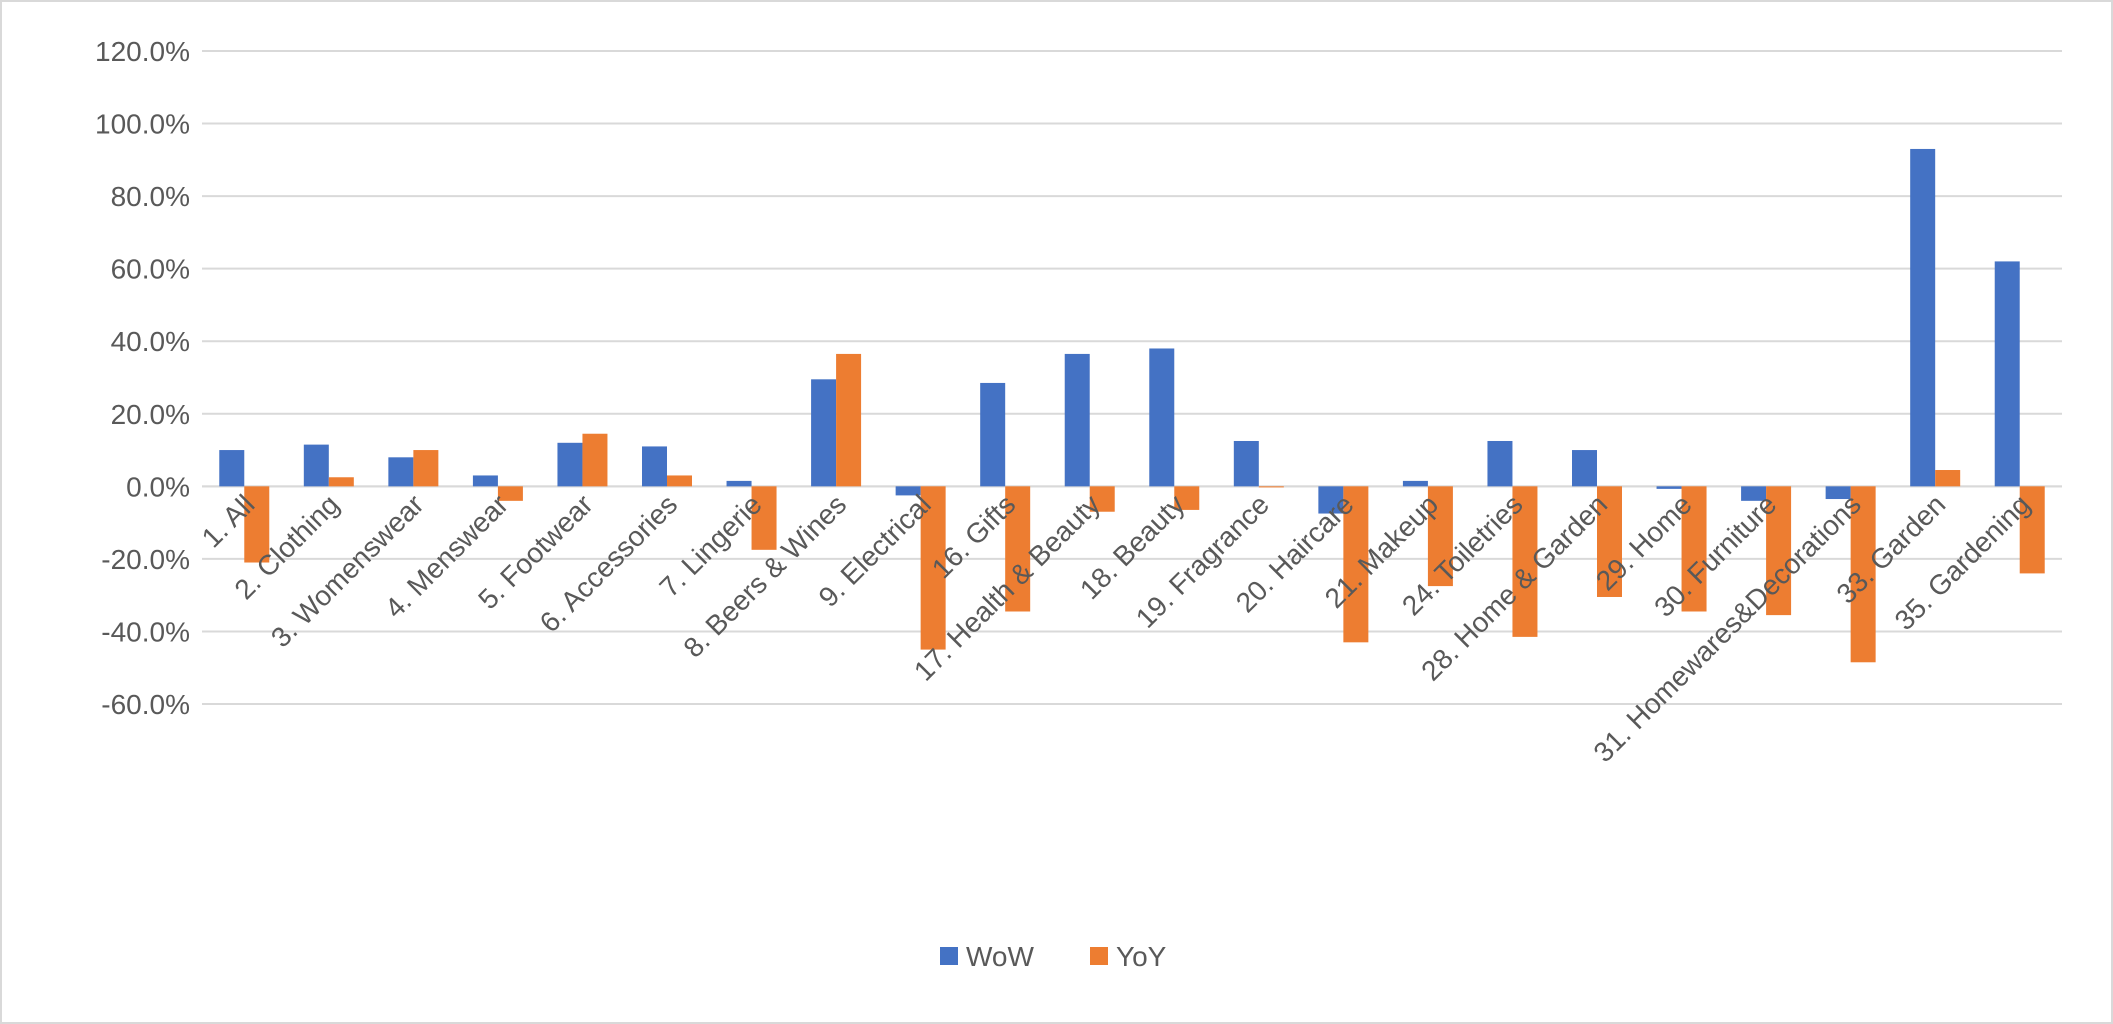 This screenshot has height=1024, width=2113. I want to click on y-tick-label: 100.0%, so click(142, 124).